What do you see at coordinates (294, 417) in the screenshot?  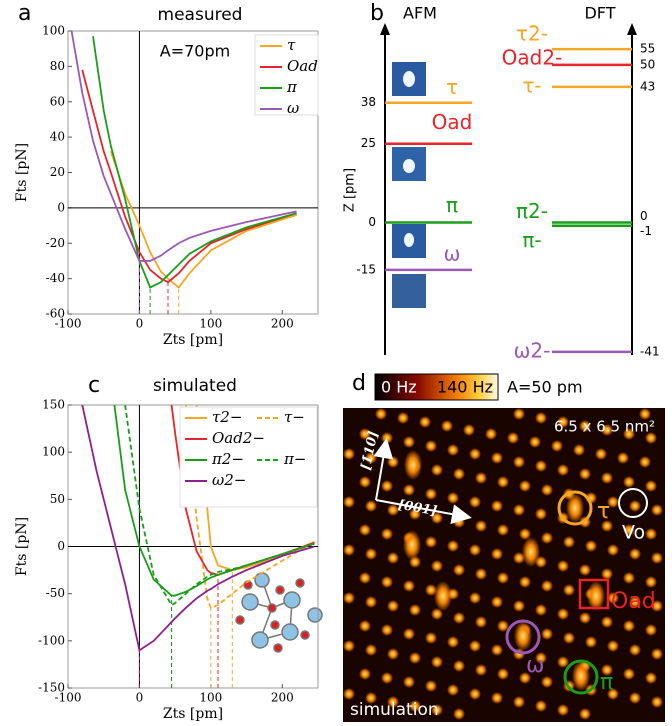 I see `legend-label: τ−` at bounding box center [294, 417].